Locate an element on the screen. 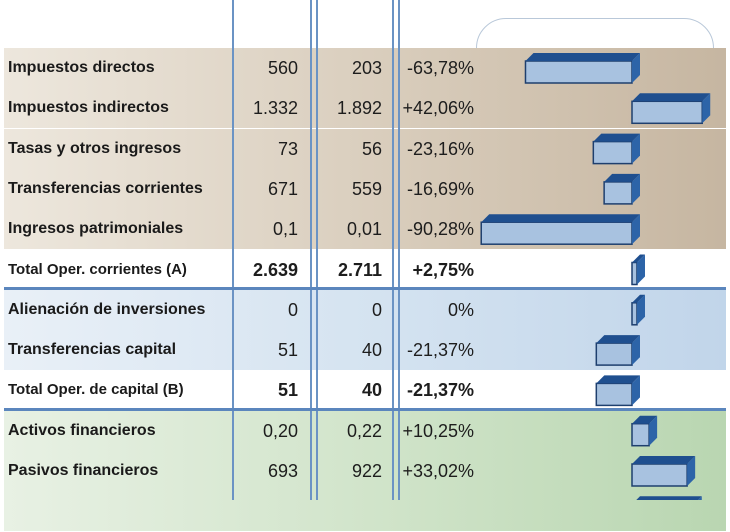  value-year-2: 922 is located at coordinates (366, 471).